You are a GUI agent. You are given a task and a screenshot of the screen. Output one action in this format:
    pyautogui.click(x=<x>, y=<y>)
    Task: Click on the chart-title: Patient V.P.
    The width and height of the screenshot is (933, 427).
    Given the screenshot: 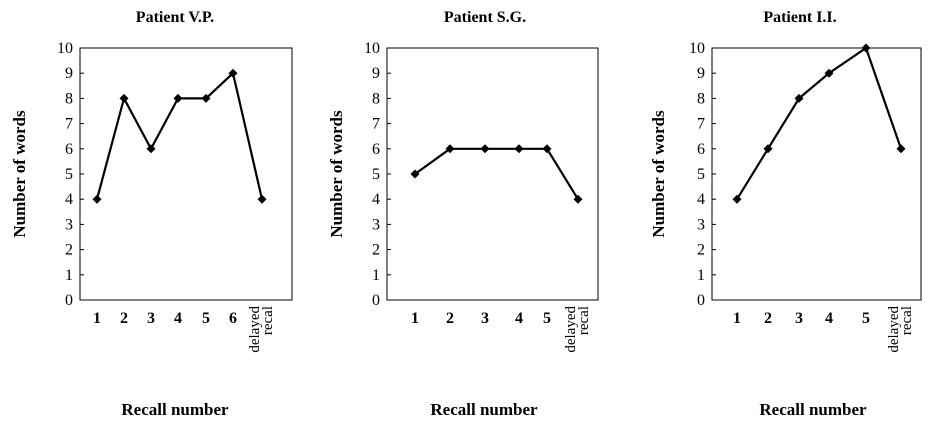 What is the action you would take?
    pyautogui.click(x=175, y=17)
    